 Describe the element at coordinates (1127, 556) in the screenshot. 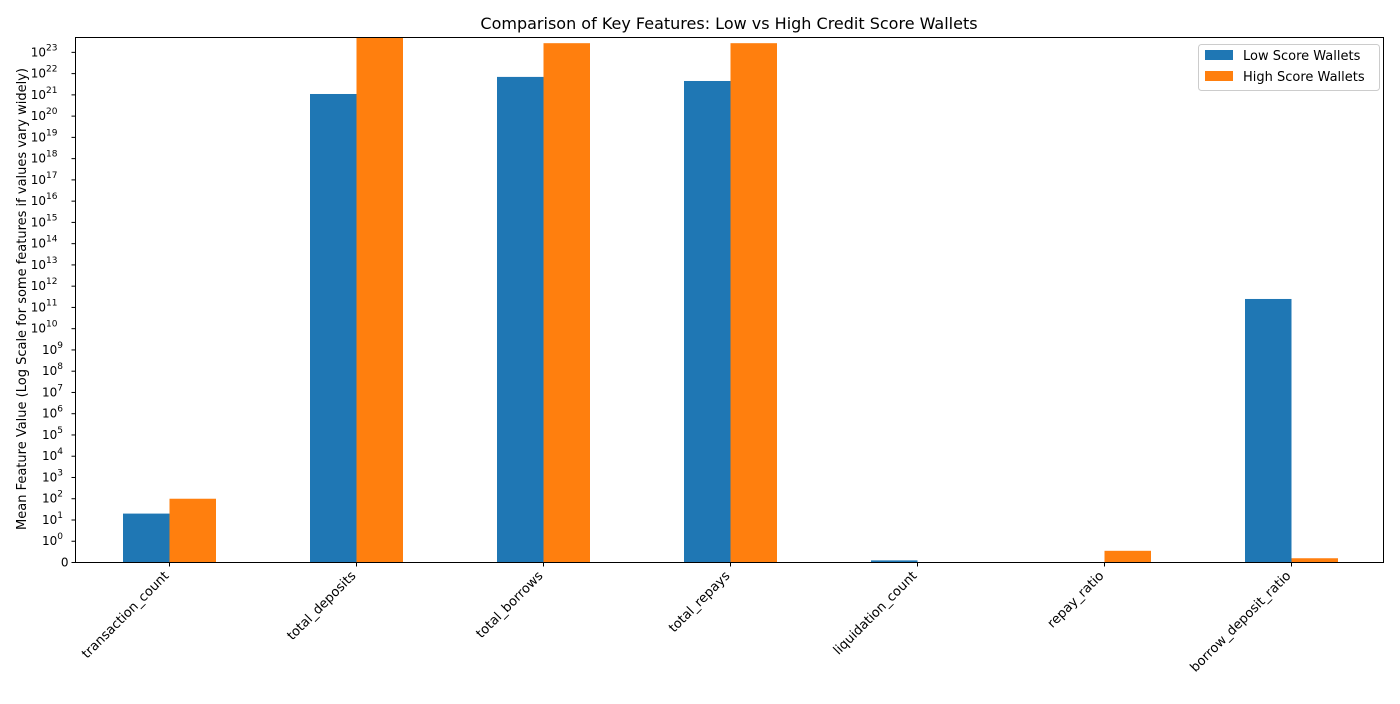

I see `bar-high-repay_ratio` at that location.